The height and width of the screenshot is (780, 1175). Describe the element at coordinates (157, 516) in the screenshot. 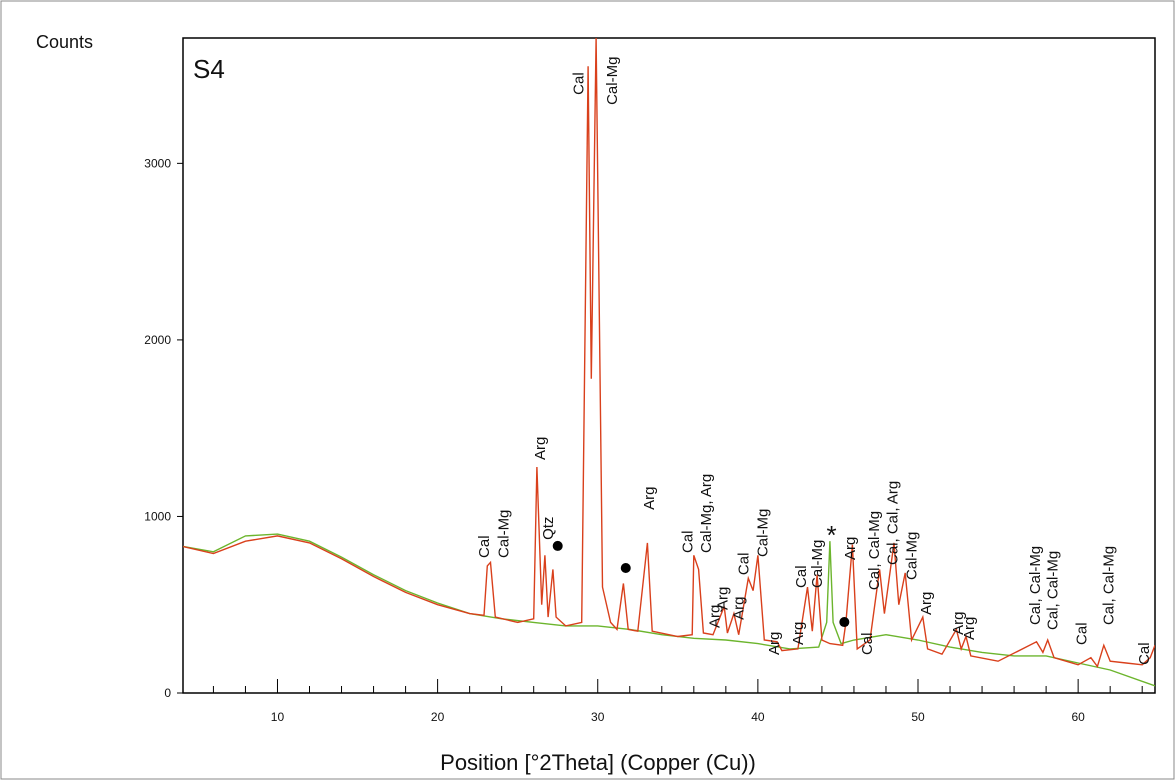

I see `y-tick-label: 1000` at that location.